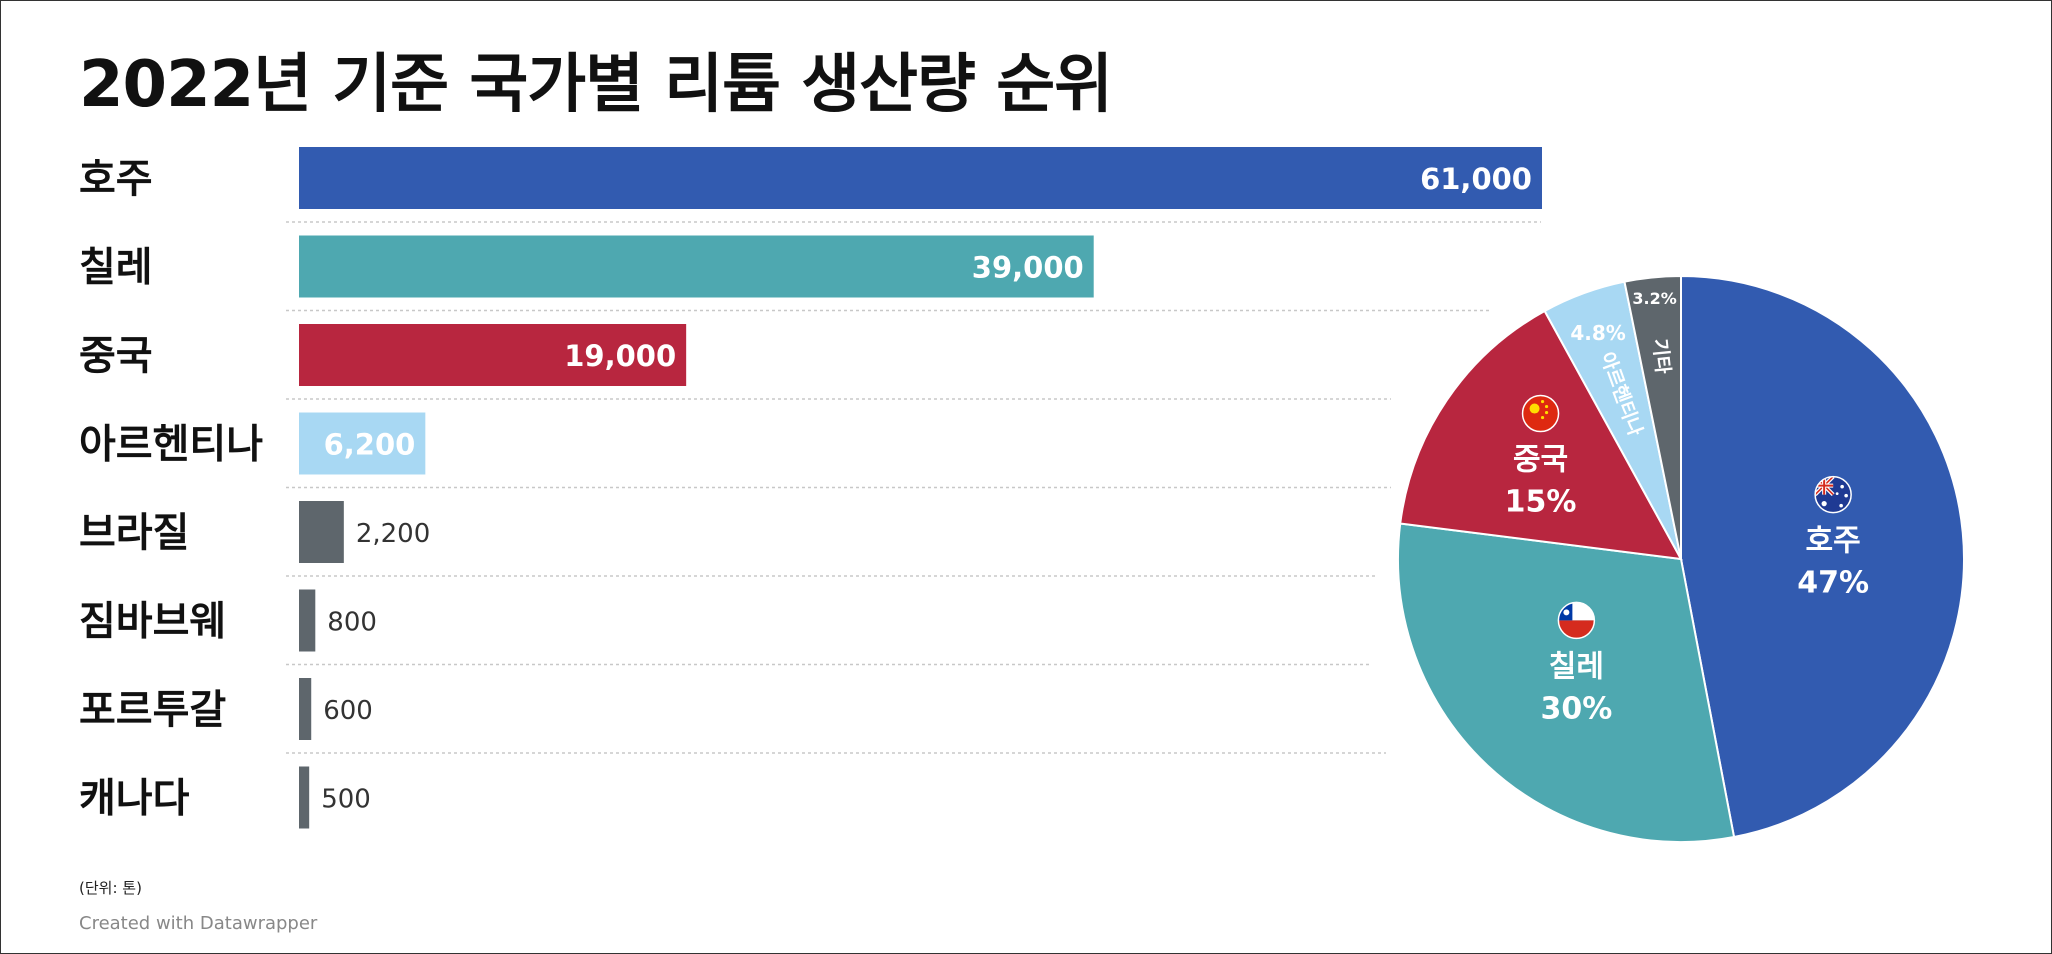  Describe the element at coordinates (171, 445) in the screenshot. I see `bar-category-label: 아르헨티나` at that location.